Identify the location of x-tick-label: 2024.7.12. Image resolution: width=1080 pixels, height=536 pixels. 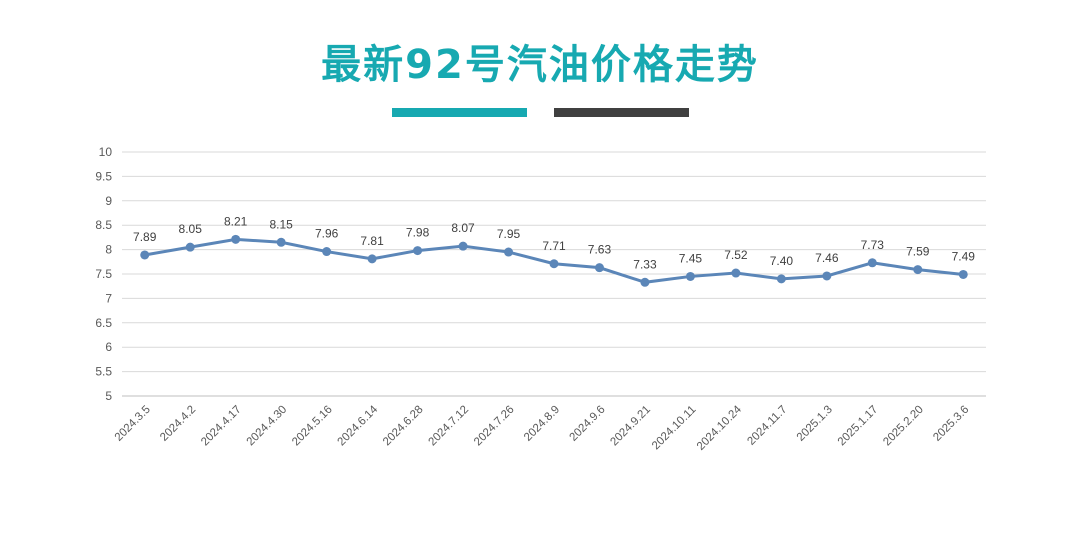
(449, 426).